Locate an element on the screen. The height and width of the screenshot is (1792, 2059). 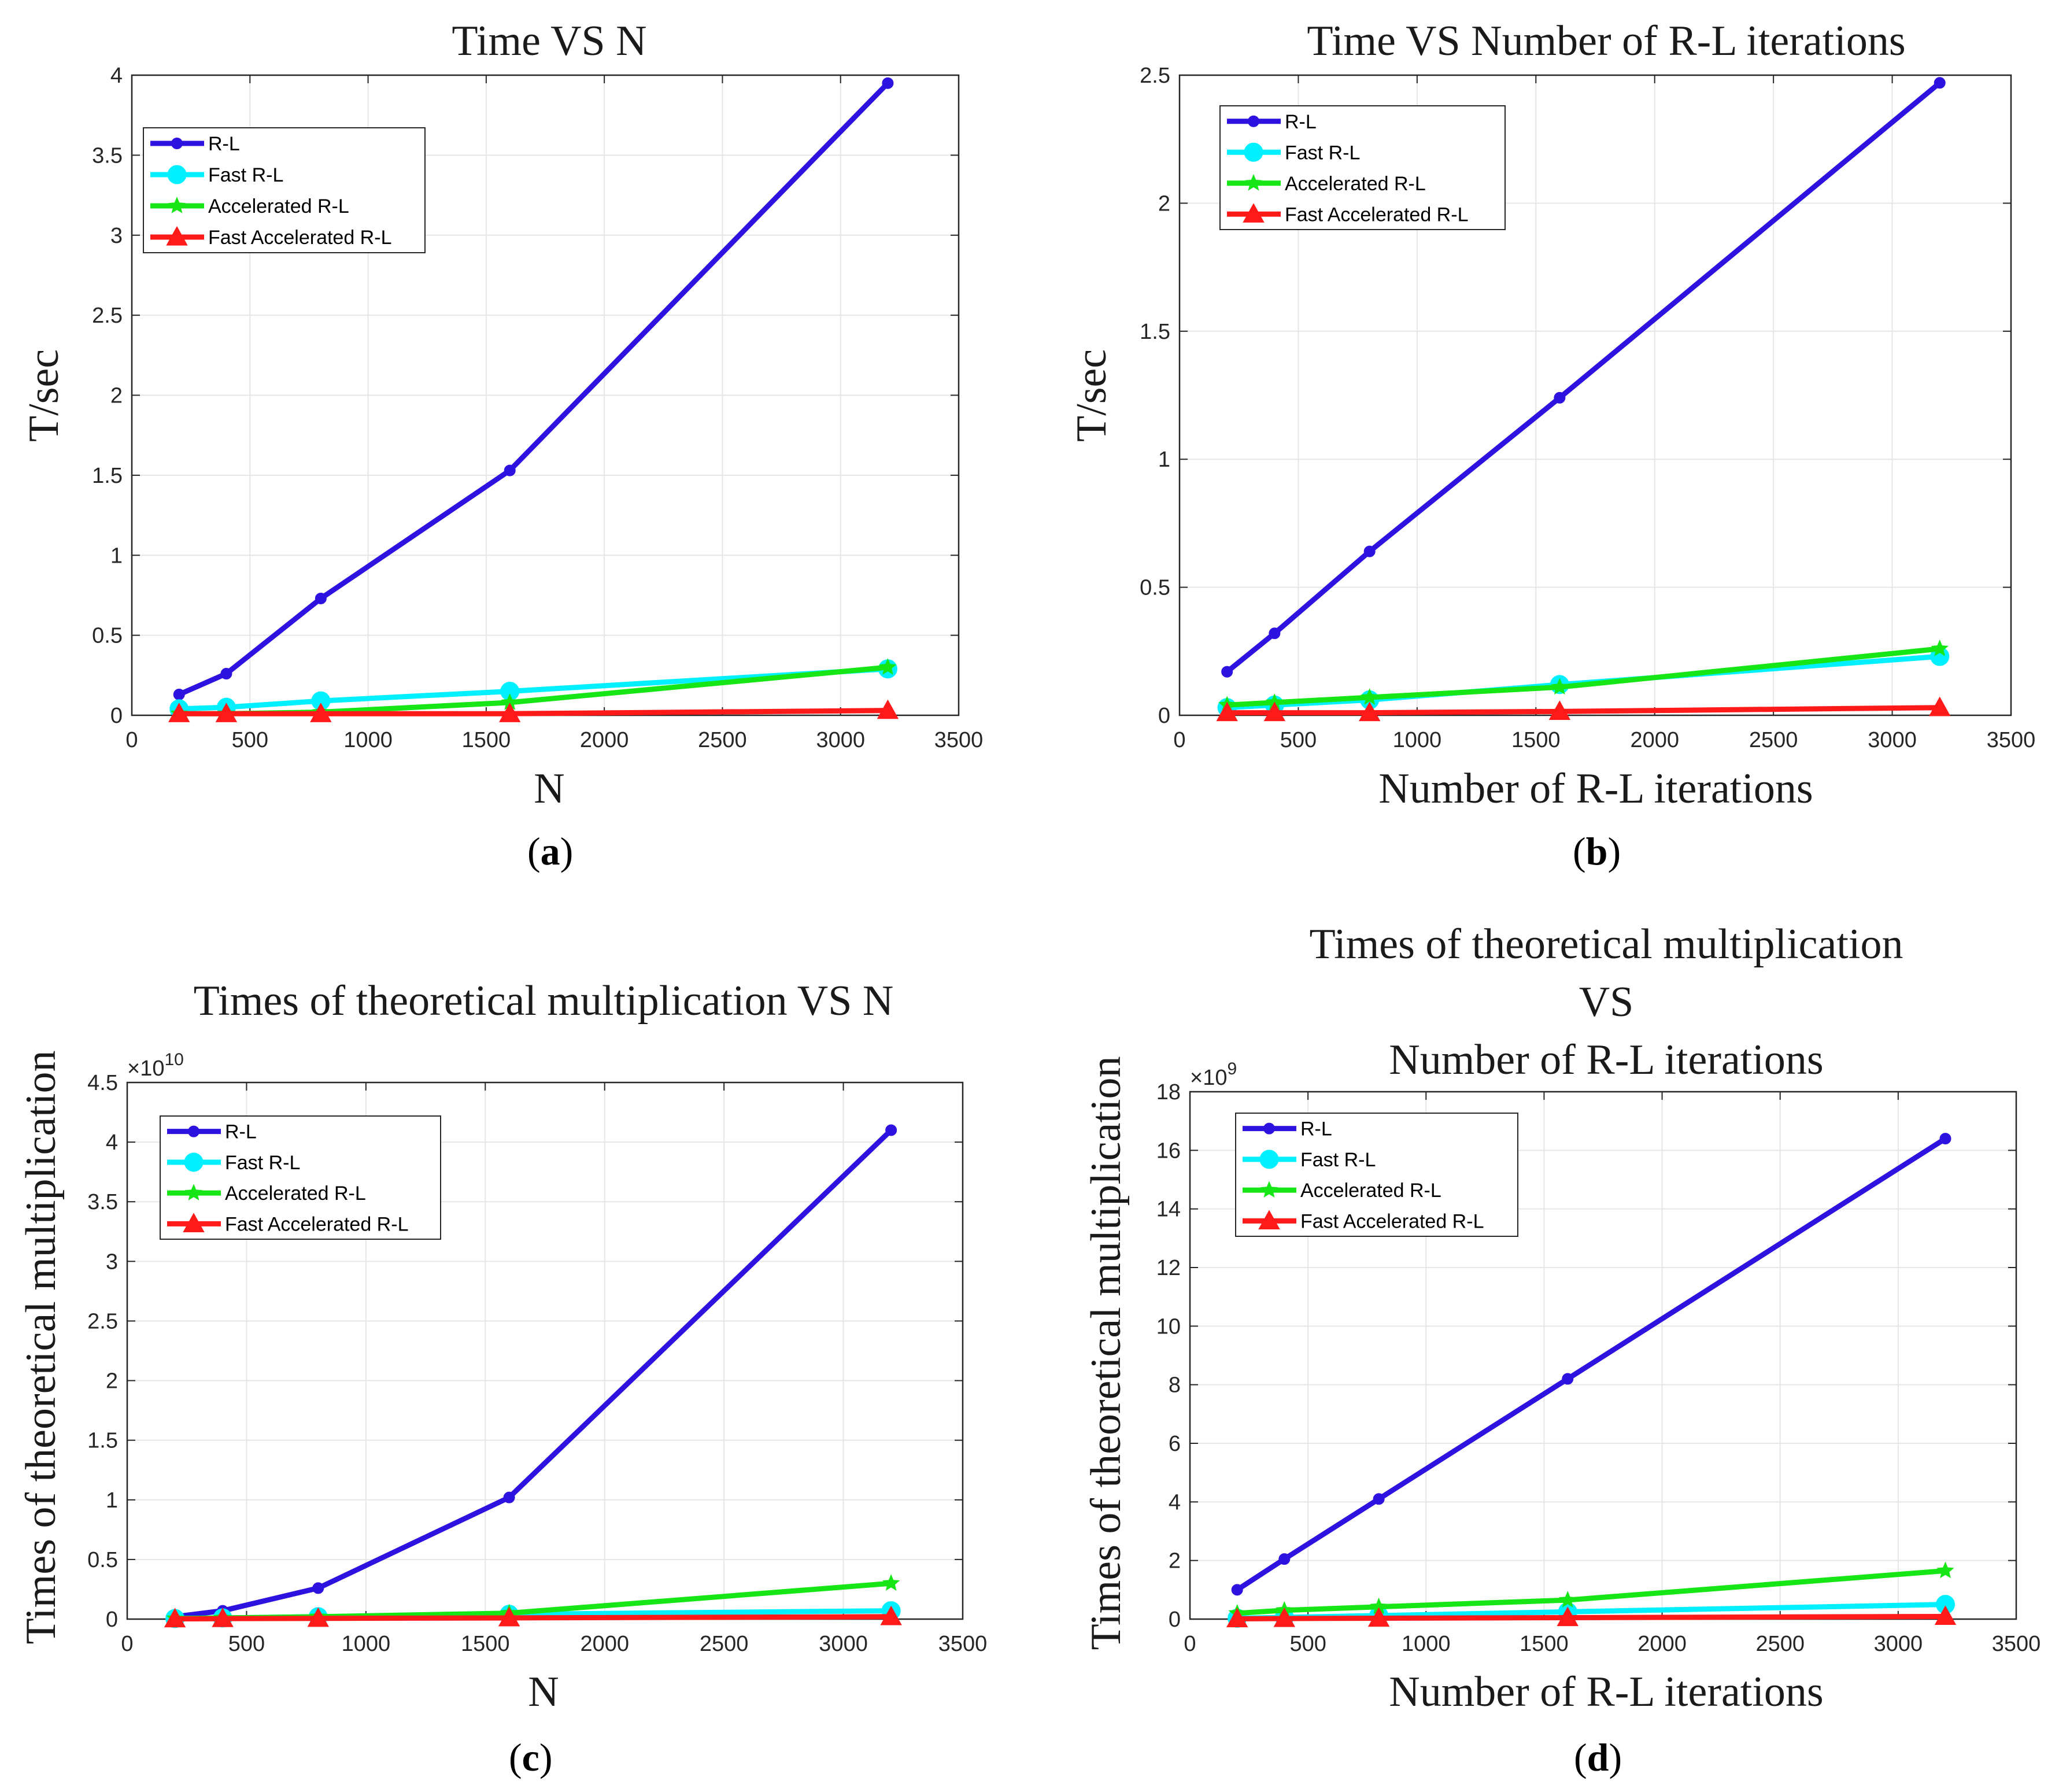
axes-box is located at coordinates (1595, 395).